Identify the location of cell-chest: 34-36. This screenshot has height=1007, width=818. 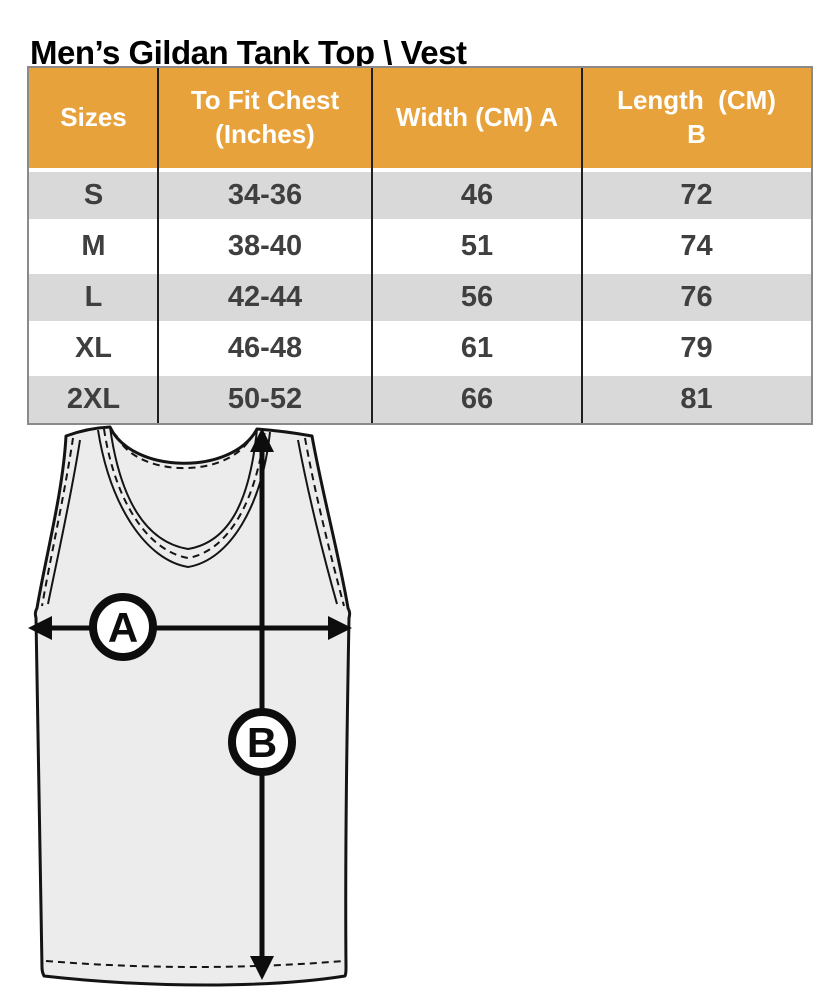
(265, 194).